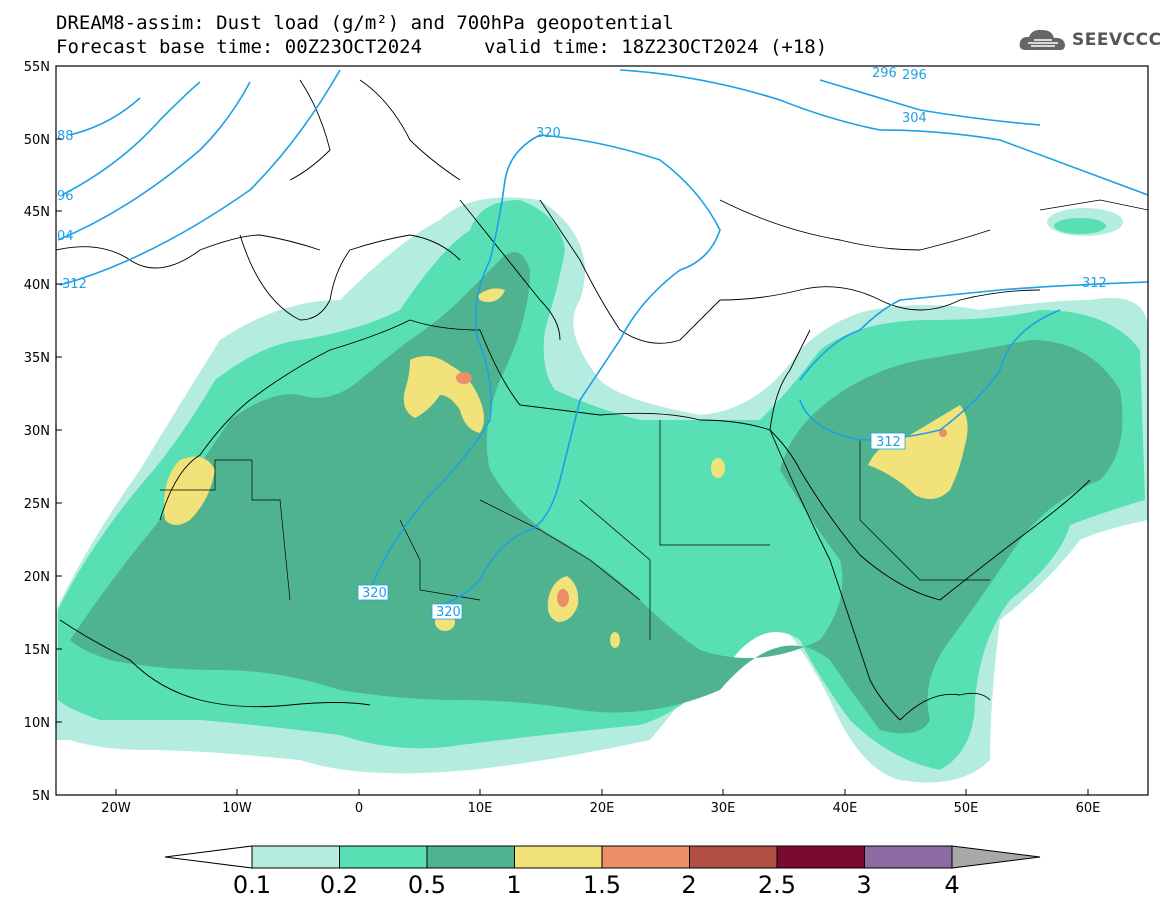 This screenshot has height=907, width=1165. Describe the element at coordinates (996, 857) in the screenshot. I see `colorbar-over-triangle` at that location.